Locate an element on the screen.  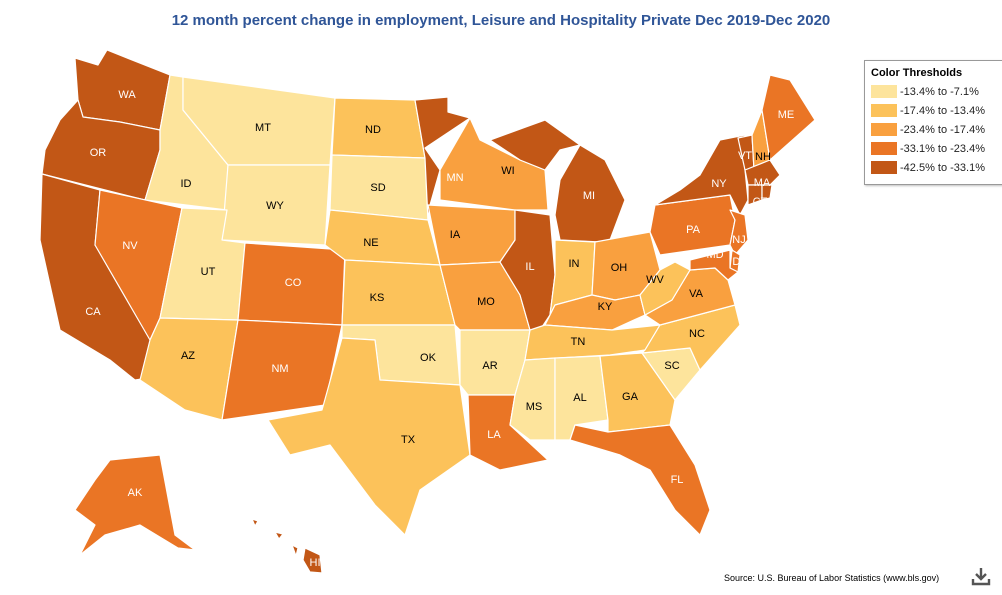
state-label: WA is located at coordinates (127, 95).